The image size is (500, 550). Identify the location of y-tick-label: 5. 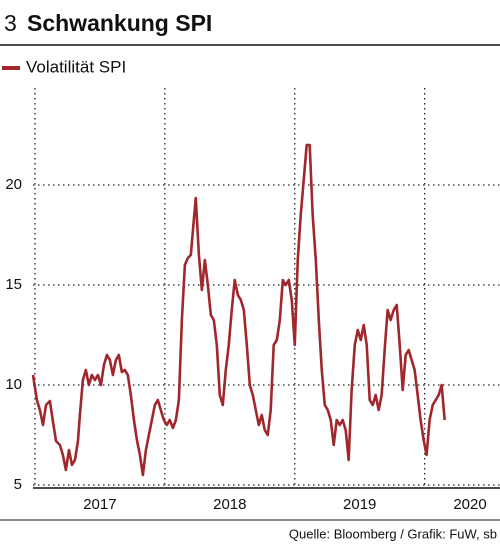
(18, 484).